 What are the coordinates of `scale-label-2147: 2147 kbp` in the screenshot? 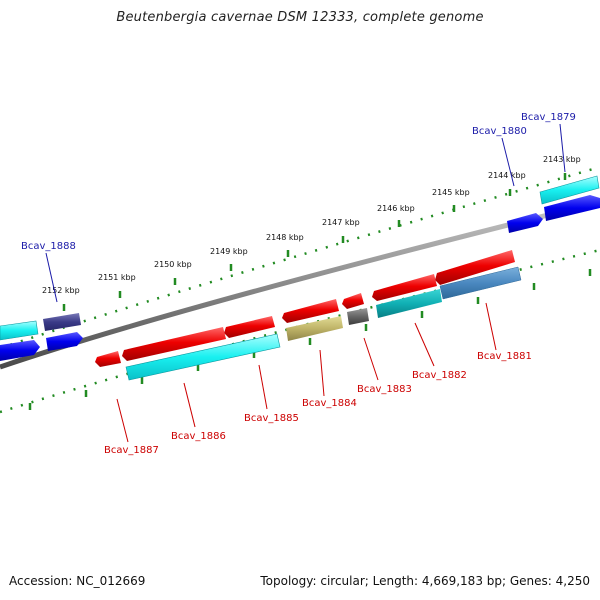 It's located at (341, 222).